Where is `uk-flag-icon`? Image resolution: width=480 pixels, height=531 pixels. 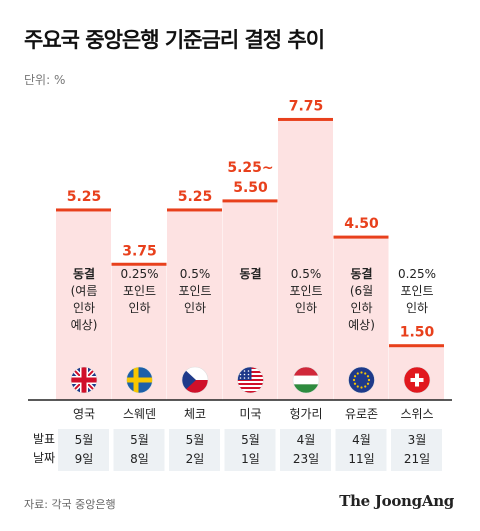 uk-flag-icon is located at coordinates (84, 380).